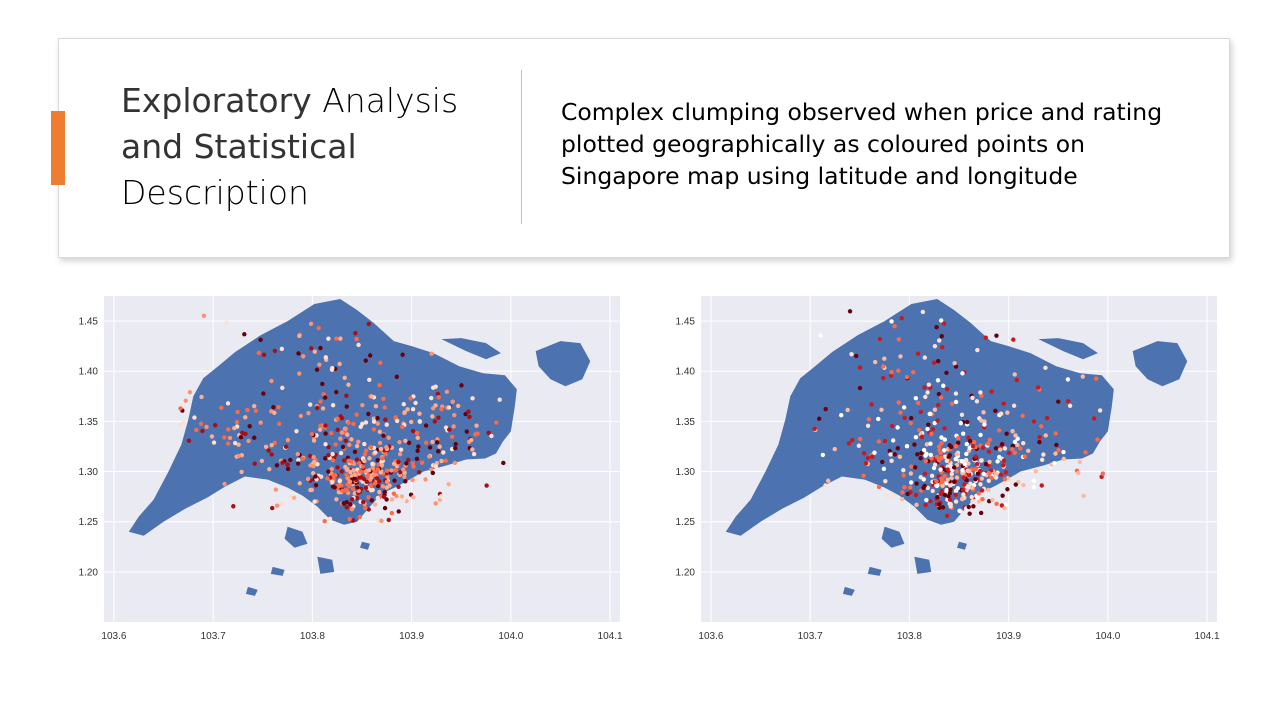 The height and width of the screenshot is (720, 1280). Describe the element at coordinates (411, 636) in the screenshot. I see `x-tick-label: 103.9` at that location.